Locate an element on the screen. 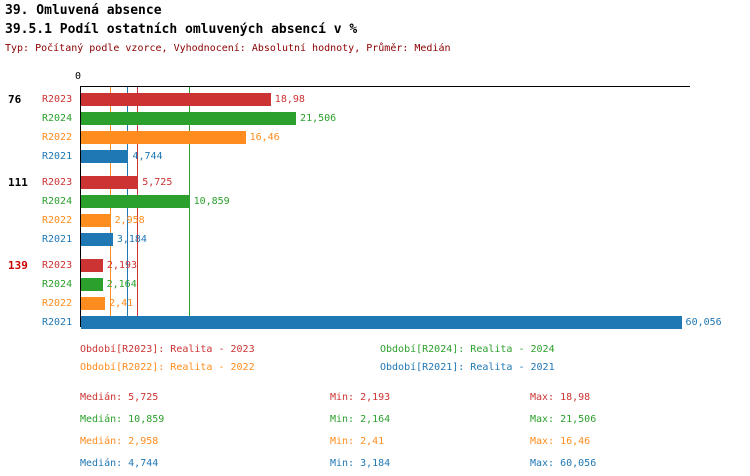 Image resolution: width=750 pixels, height=476 pixels. chart-row: R2024 10,859 is located at coordinates (375, 201).